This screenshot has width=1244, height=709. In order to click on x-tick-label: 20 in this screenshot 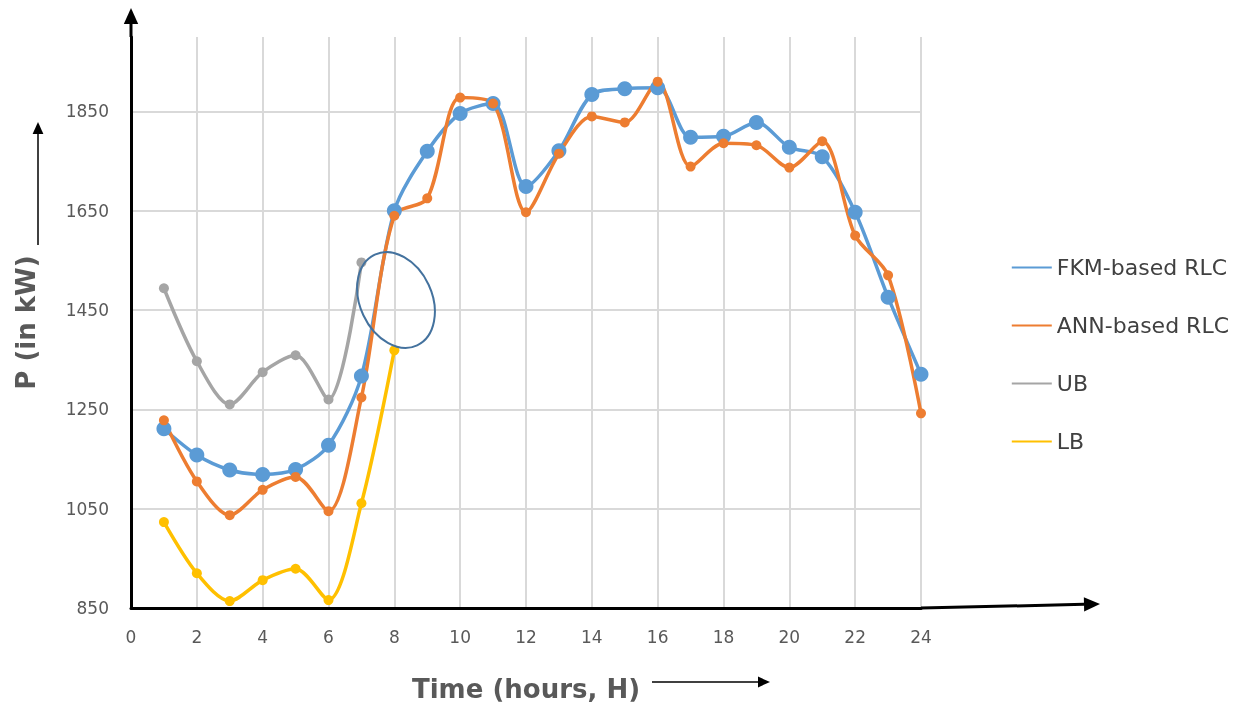, I will do `click(789, 636)`.